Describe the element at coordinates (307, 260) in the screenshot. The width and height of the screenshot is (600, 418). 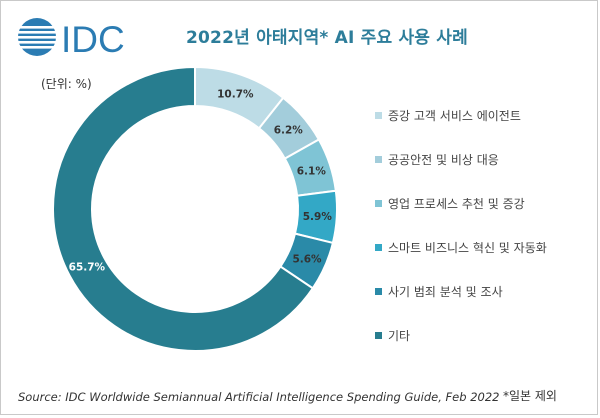
I see `slice-value-label: 5.6%` at that location.